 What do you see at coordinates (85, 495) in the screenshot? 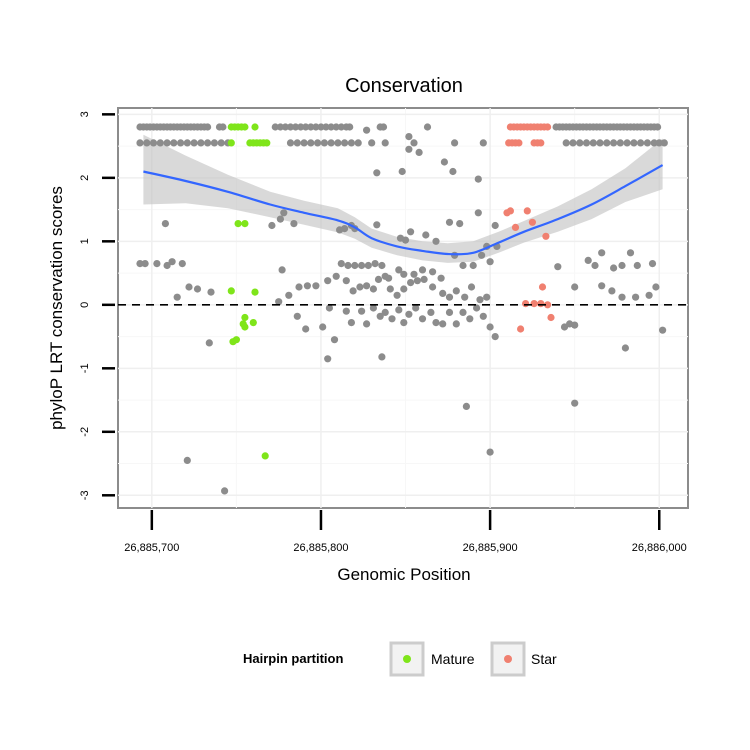
I see `y-tick-label: -3` at bounding box center [85, 495].